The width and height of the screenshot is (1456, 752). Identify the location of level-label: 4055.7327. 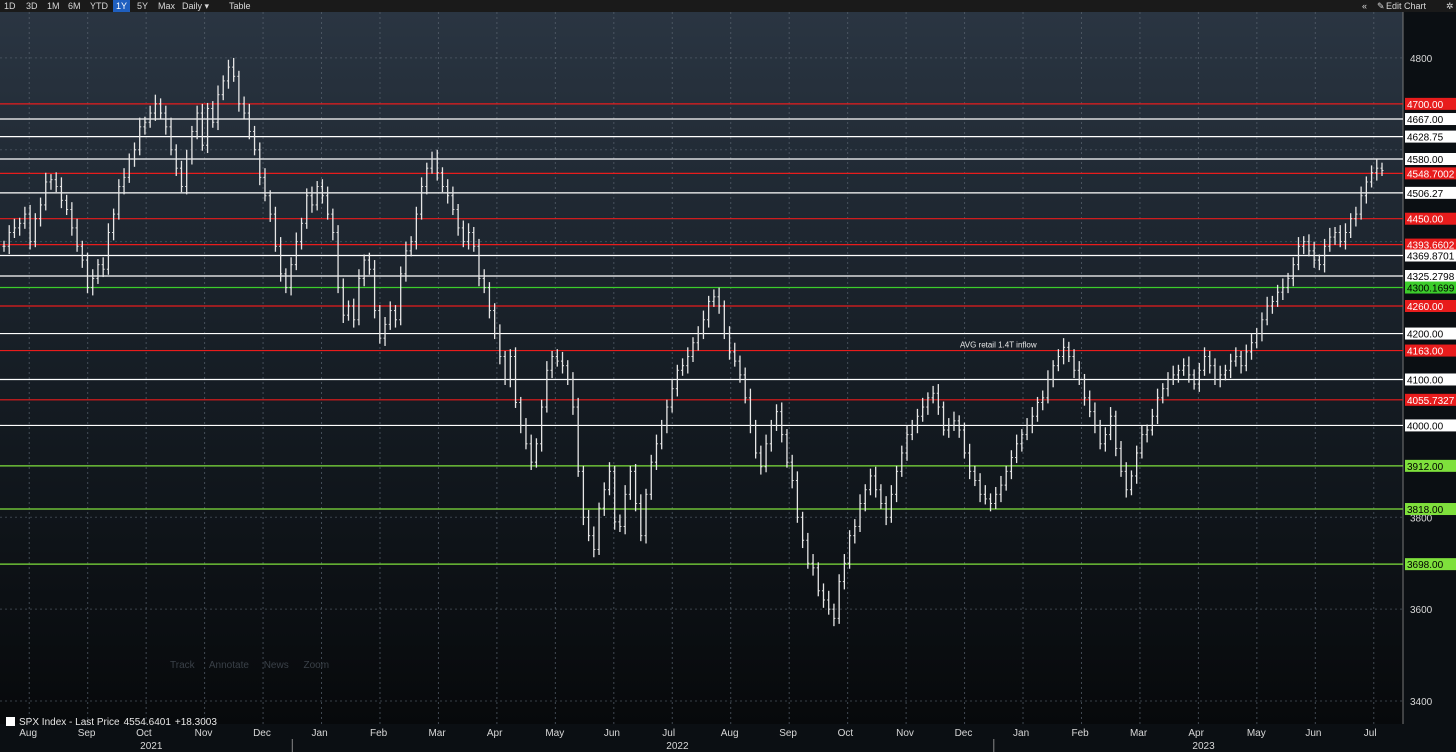
(1431, 401).